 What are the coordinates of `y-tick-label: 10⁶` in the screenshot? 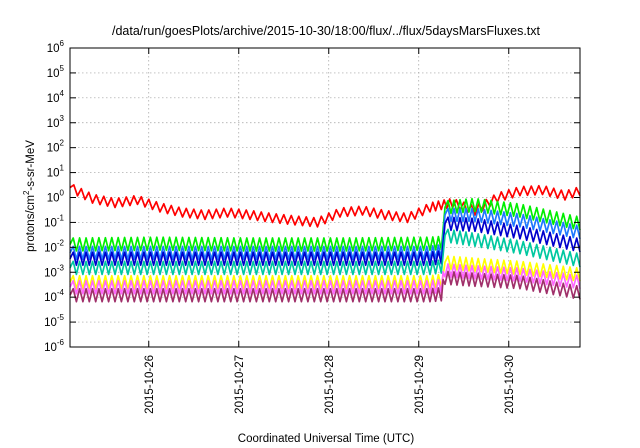 It's located at (56, 47).